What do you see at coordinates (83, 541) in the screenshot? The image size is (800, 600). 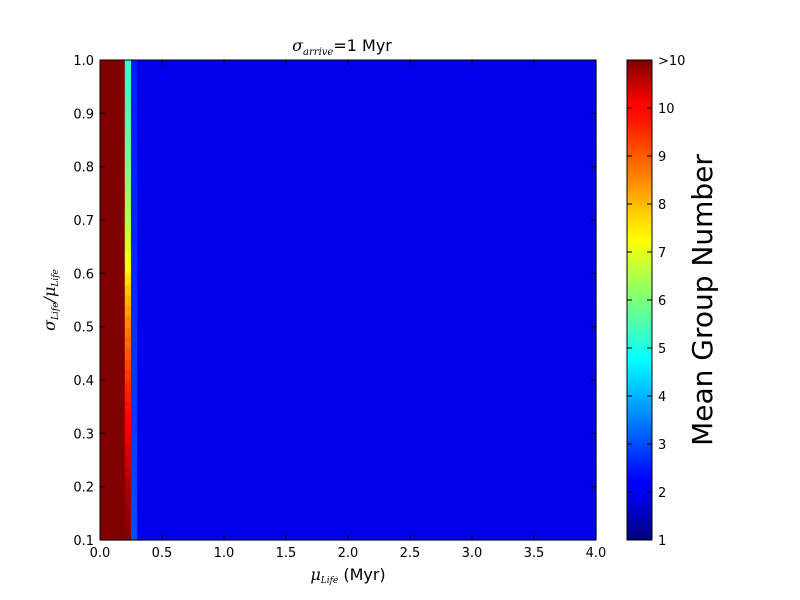 I see `y-tick-label: 0.1` at bounding box center [83, 541].